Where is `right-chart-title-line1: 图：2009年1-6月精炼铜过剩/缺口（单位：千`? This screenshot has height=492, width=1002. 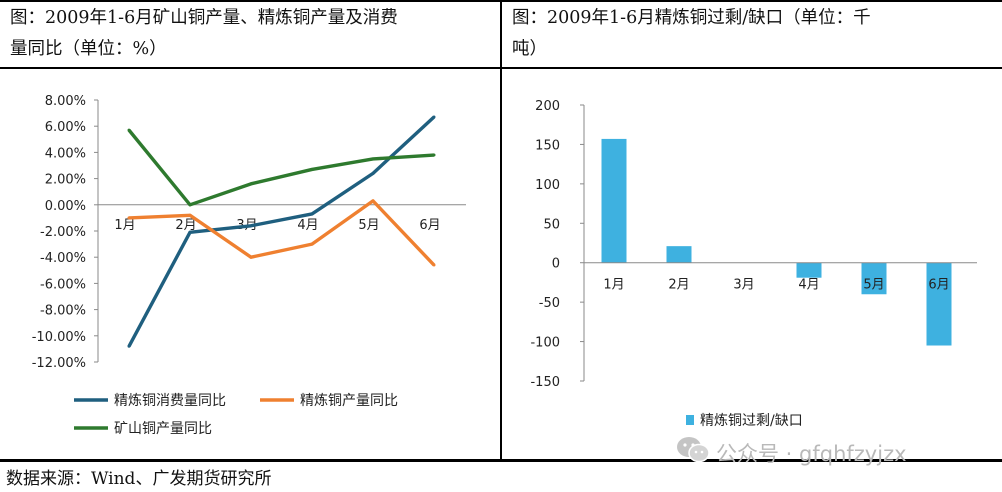 right-chart-title-line1: 图：2009年1-6月精炼铜过剩/缺口（单位：千 is located at coordinates (691, 18).